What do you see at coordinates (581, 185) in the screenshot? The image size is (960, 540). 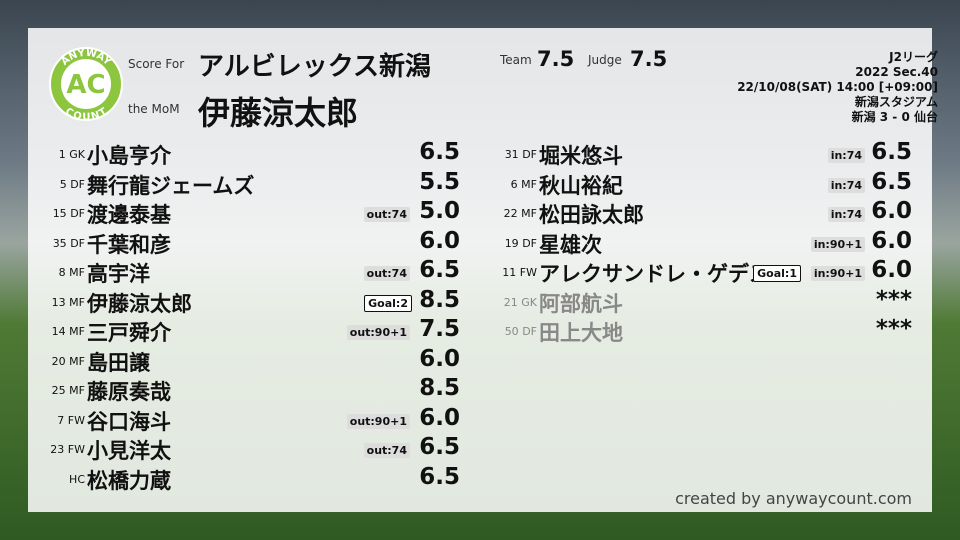 I see `player-name: 秋山裕紀` at bounding box center [581, 185].